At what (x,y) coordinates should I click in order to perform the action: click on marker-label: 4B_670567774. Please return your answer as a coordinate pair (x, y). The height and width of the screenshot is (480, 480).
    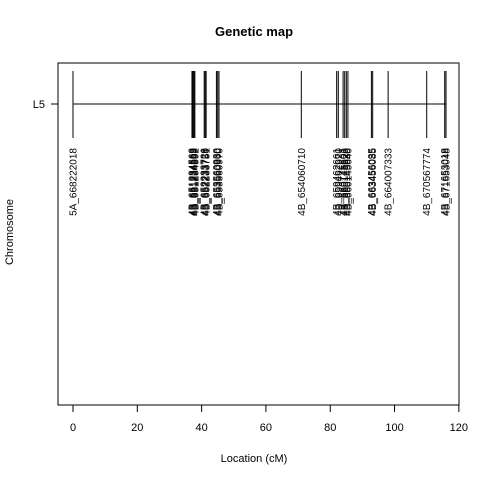
    Looking at the image, I should click on (427, 182).